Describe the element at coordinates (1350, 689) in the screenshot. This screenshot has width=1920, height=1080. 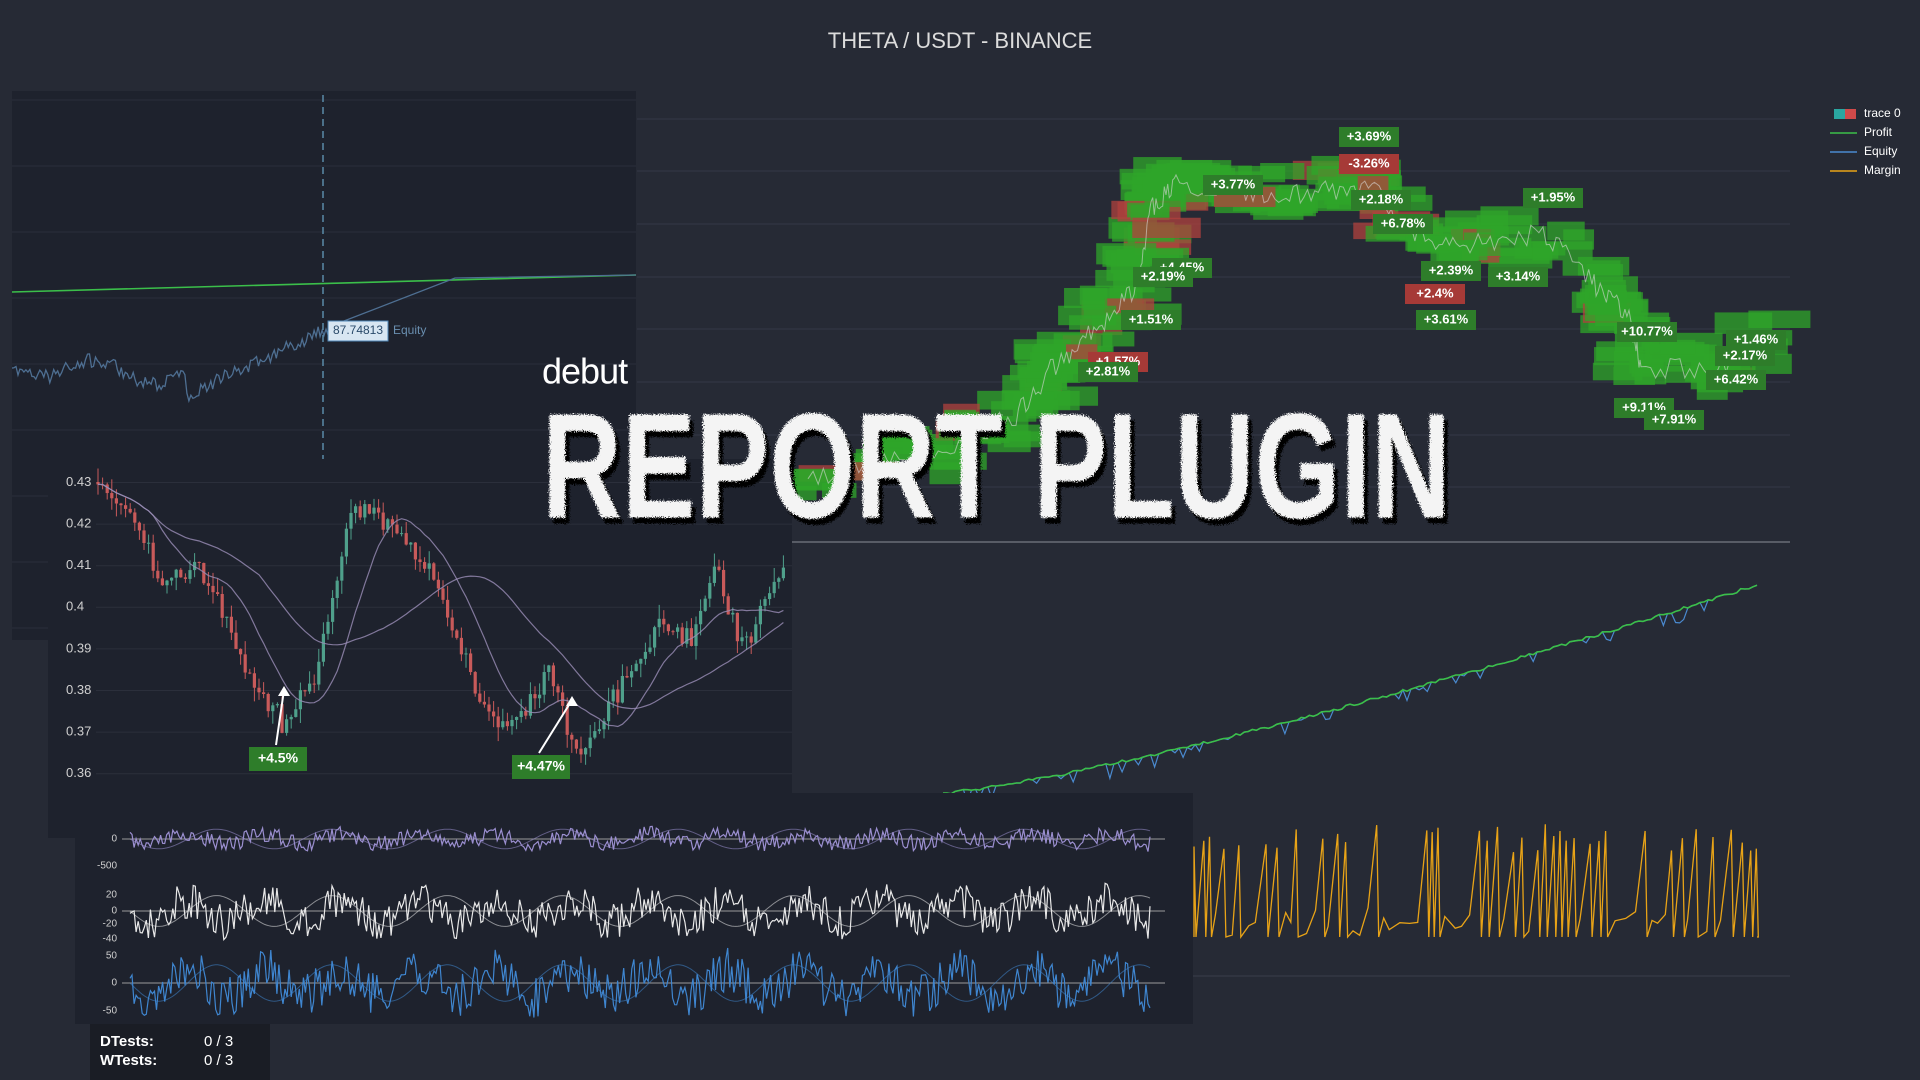
I see `profit-line` at that location.